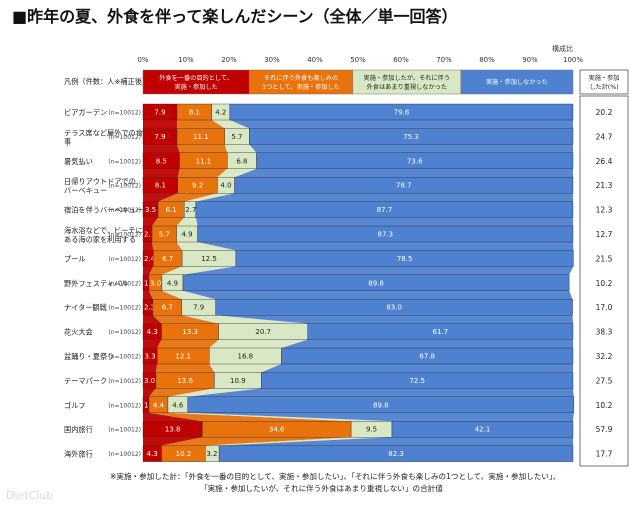  I want to click on bar-data-label: 75.3, so click(411, 137).